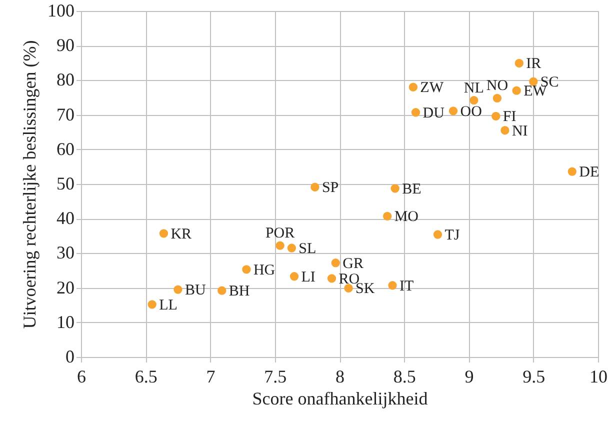 The width and height of the screenshot is (611, 425). I want to click on annotation: DE, so click(589, 172).